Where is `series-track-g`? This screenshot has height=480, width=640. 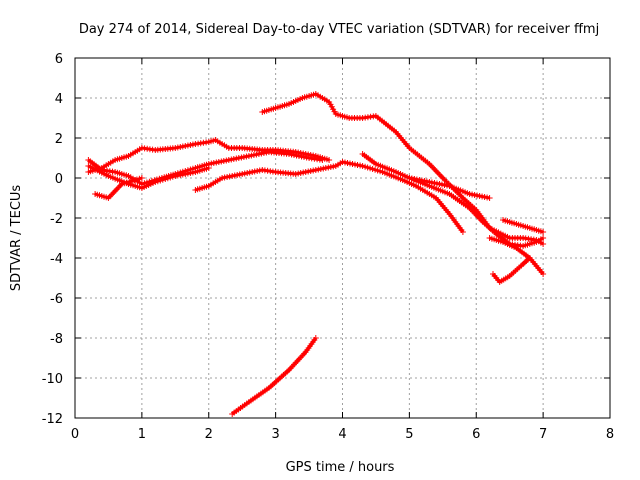
series-track-g is located at coordinates (453, 200).